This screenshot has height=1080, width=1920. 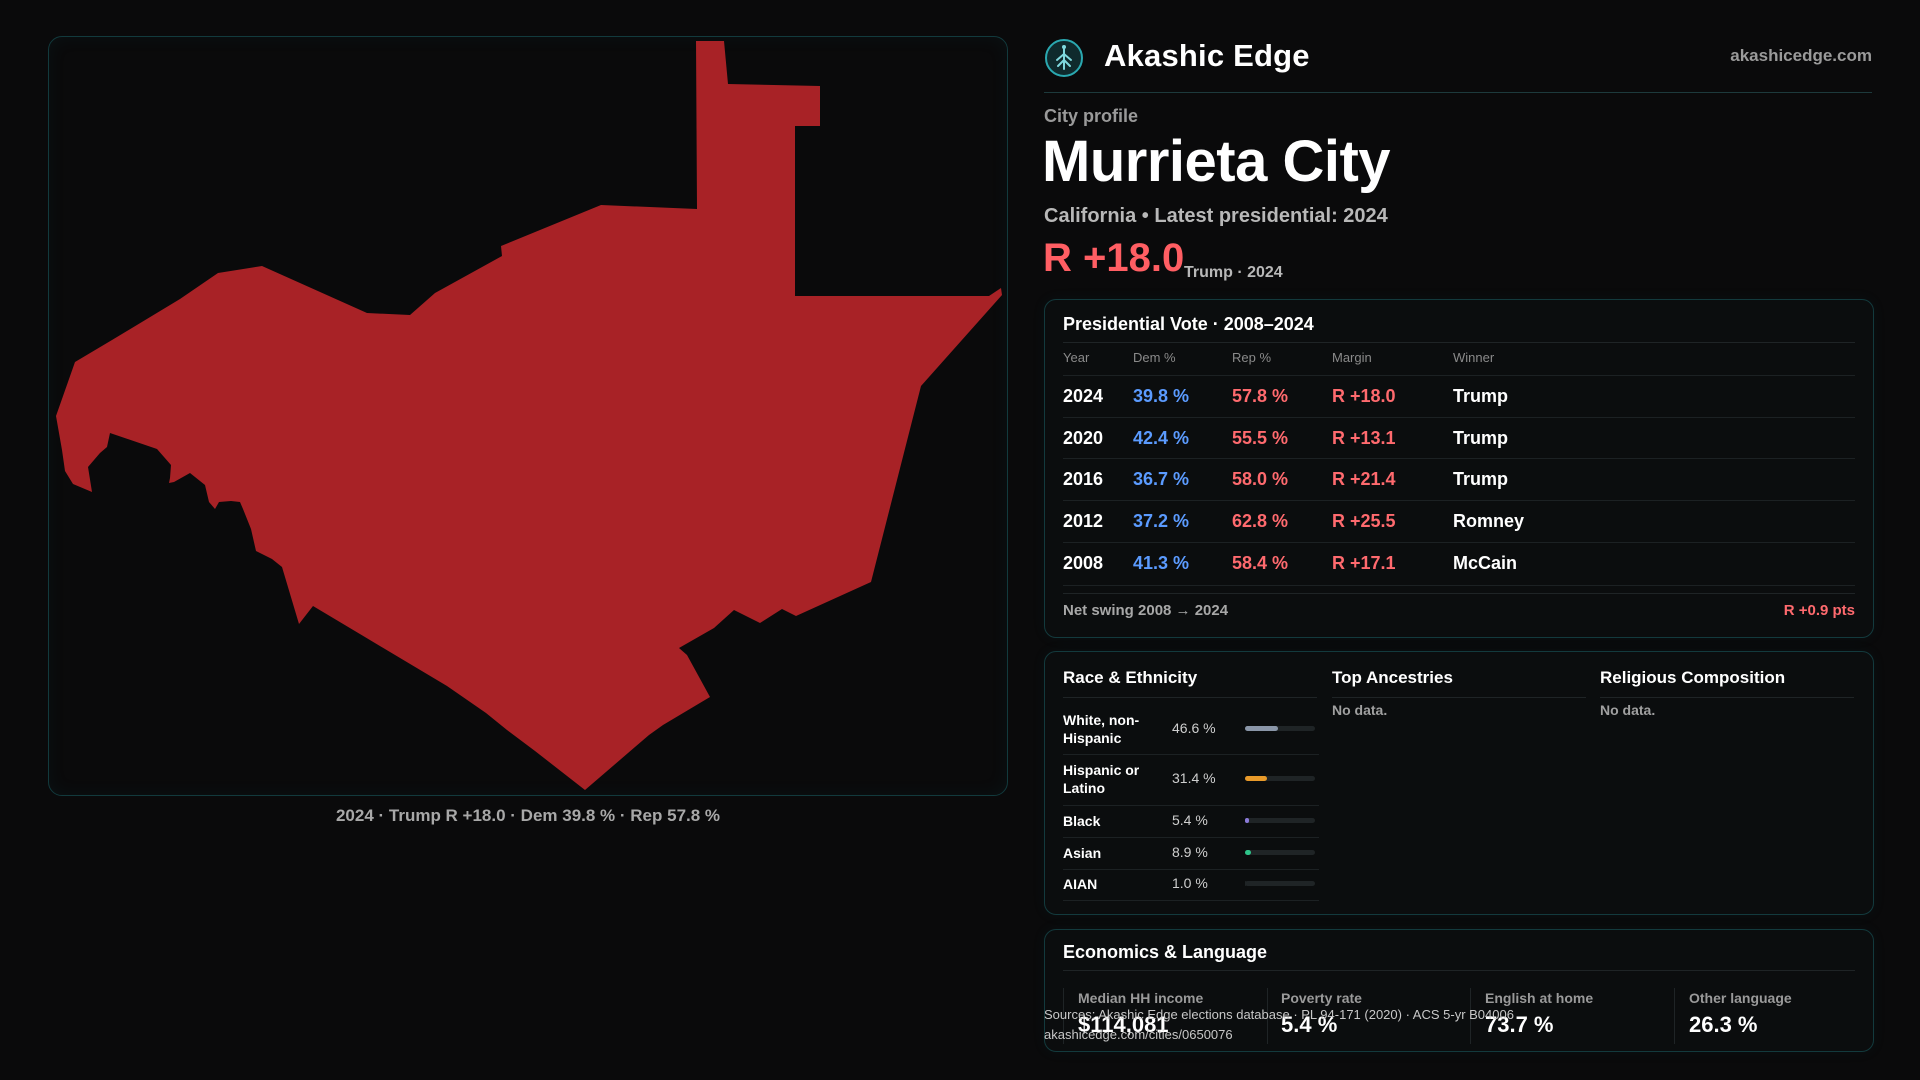 I want to click on race-label: Black, so click(x=1082, y=821).